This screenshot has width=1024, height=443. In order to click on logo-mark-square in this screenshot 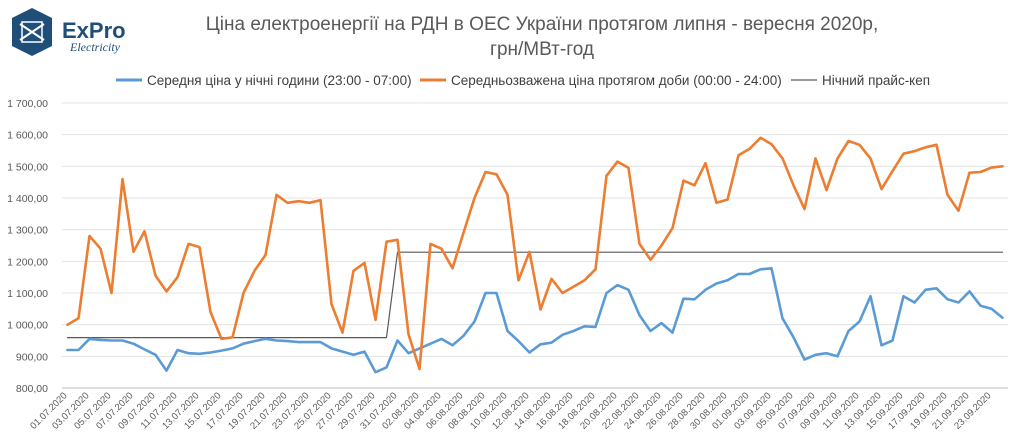, I will do `click(32, 32)`.